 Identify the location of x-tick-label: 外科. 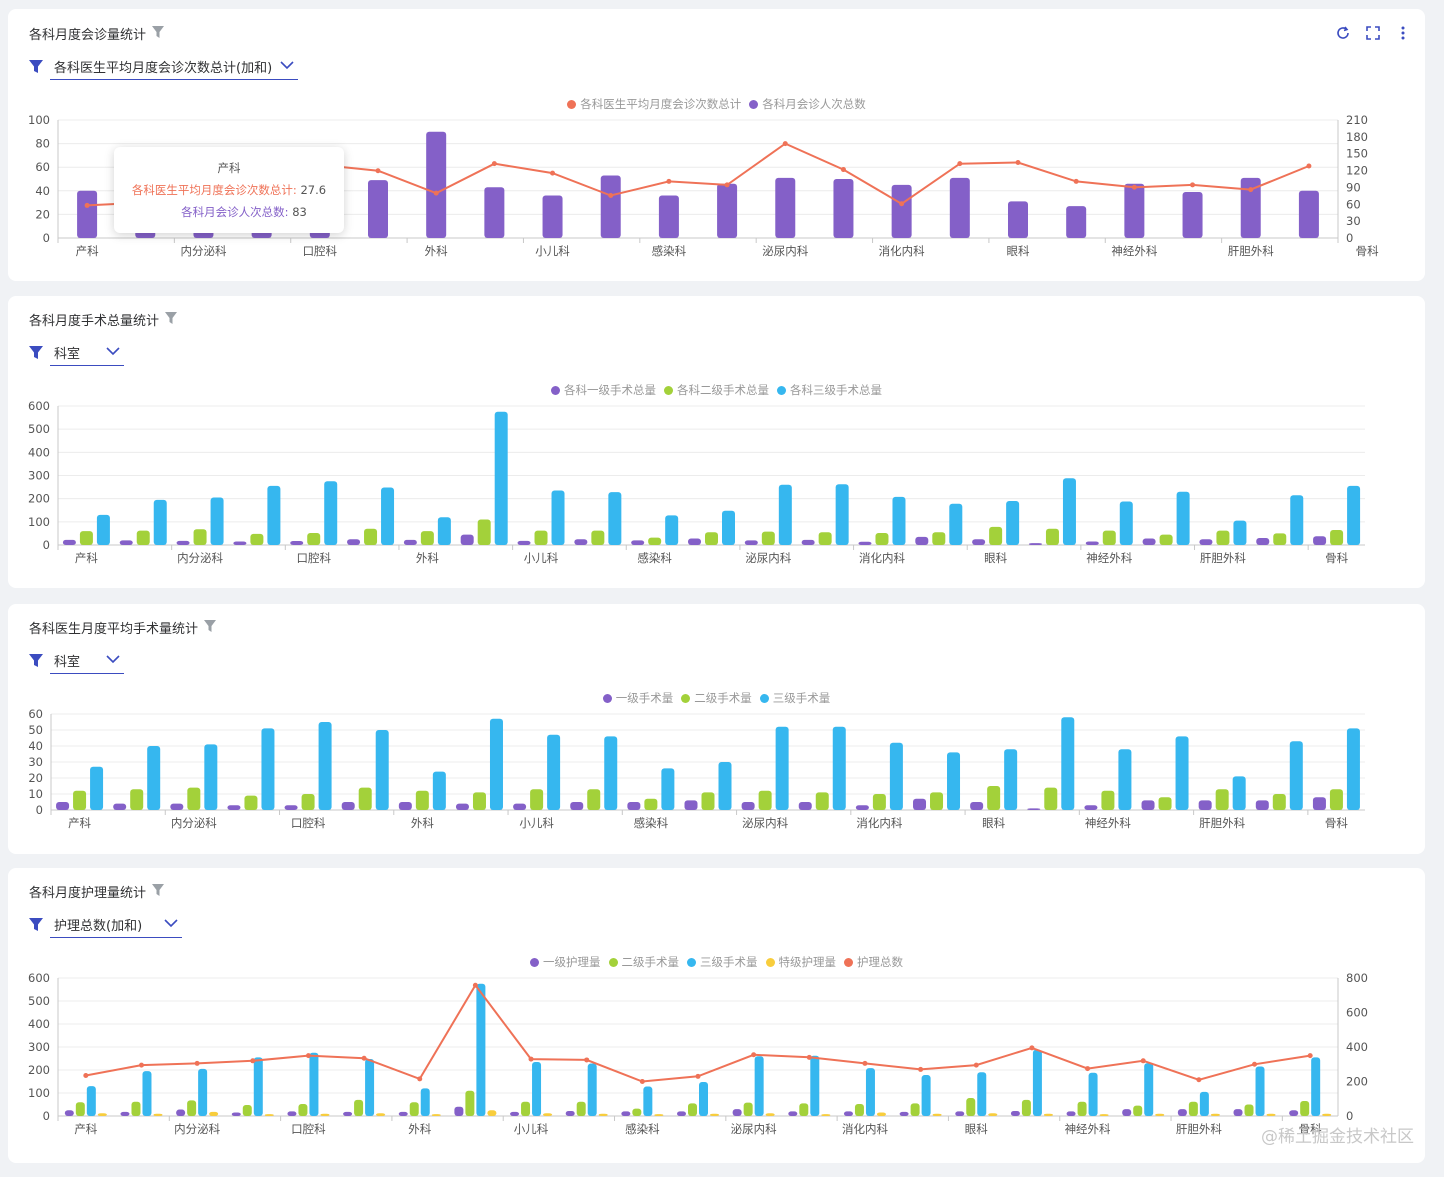
(422, 823).